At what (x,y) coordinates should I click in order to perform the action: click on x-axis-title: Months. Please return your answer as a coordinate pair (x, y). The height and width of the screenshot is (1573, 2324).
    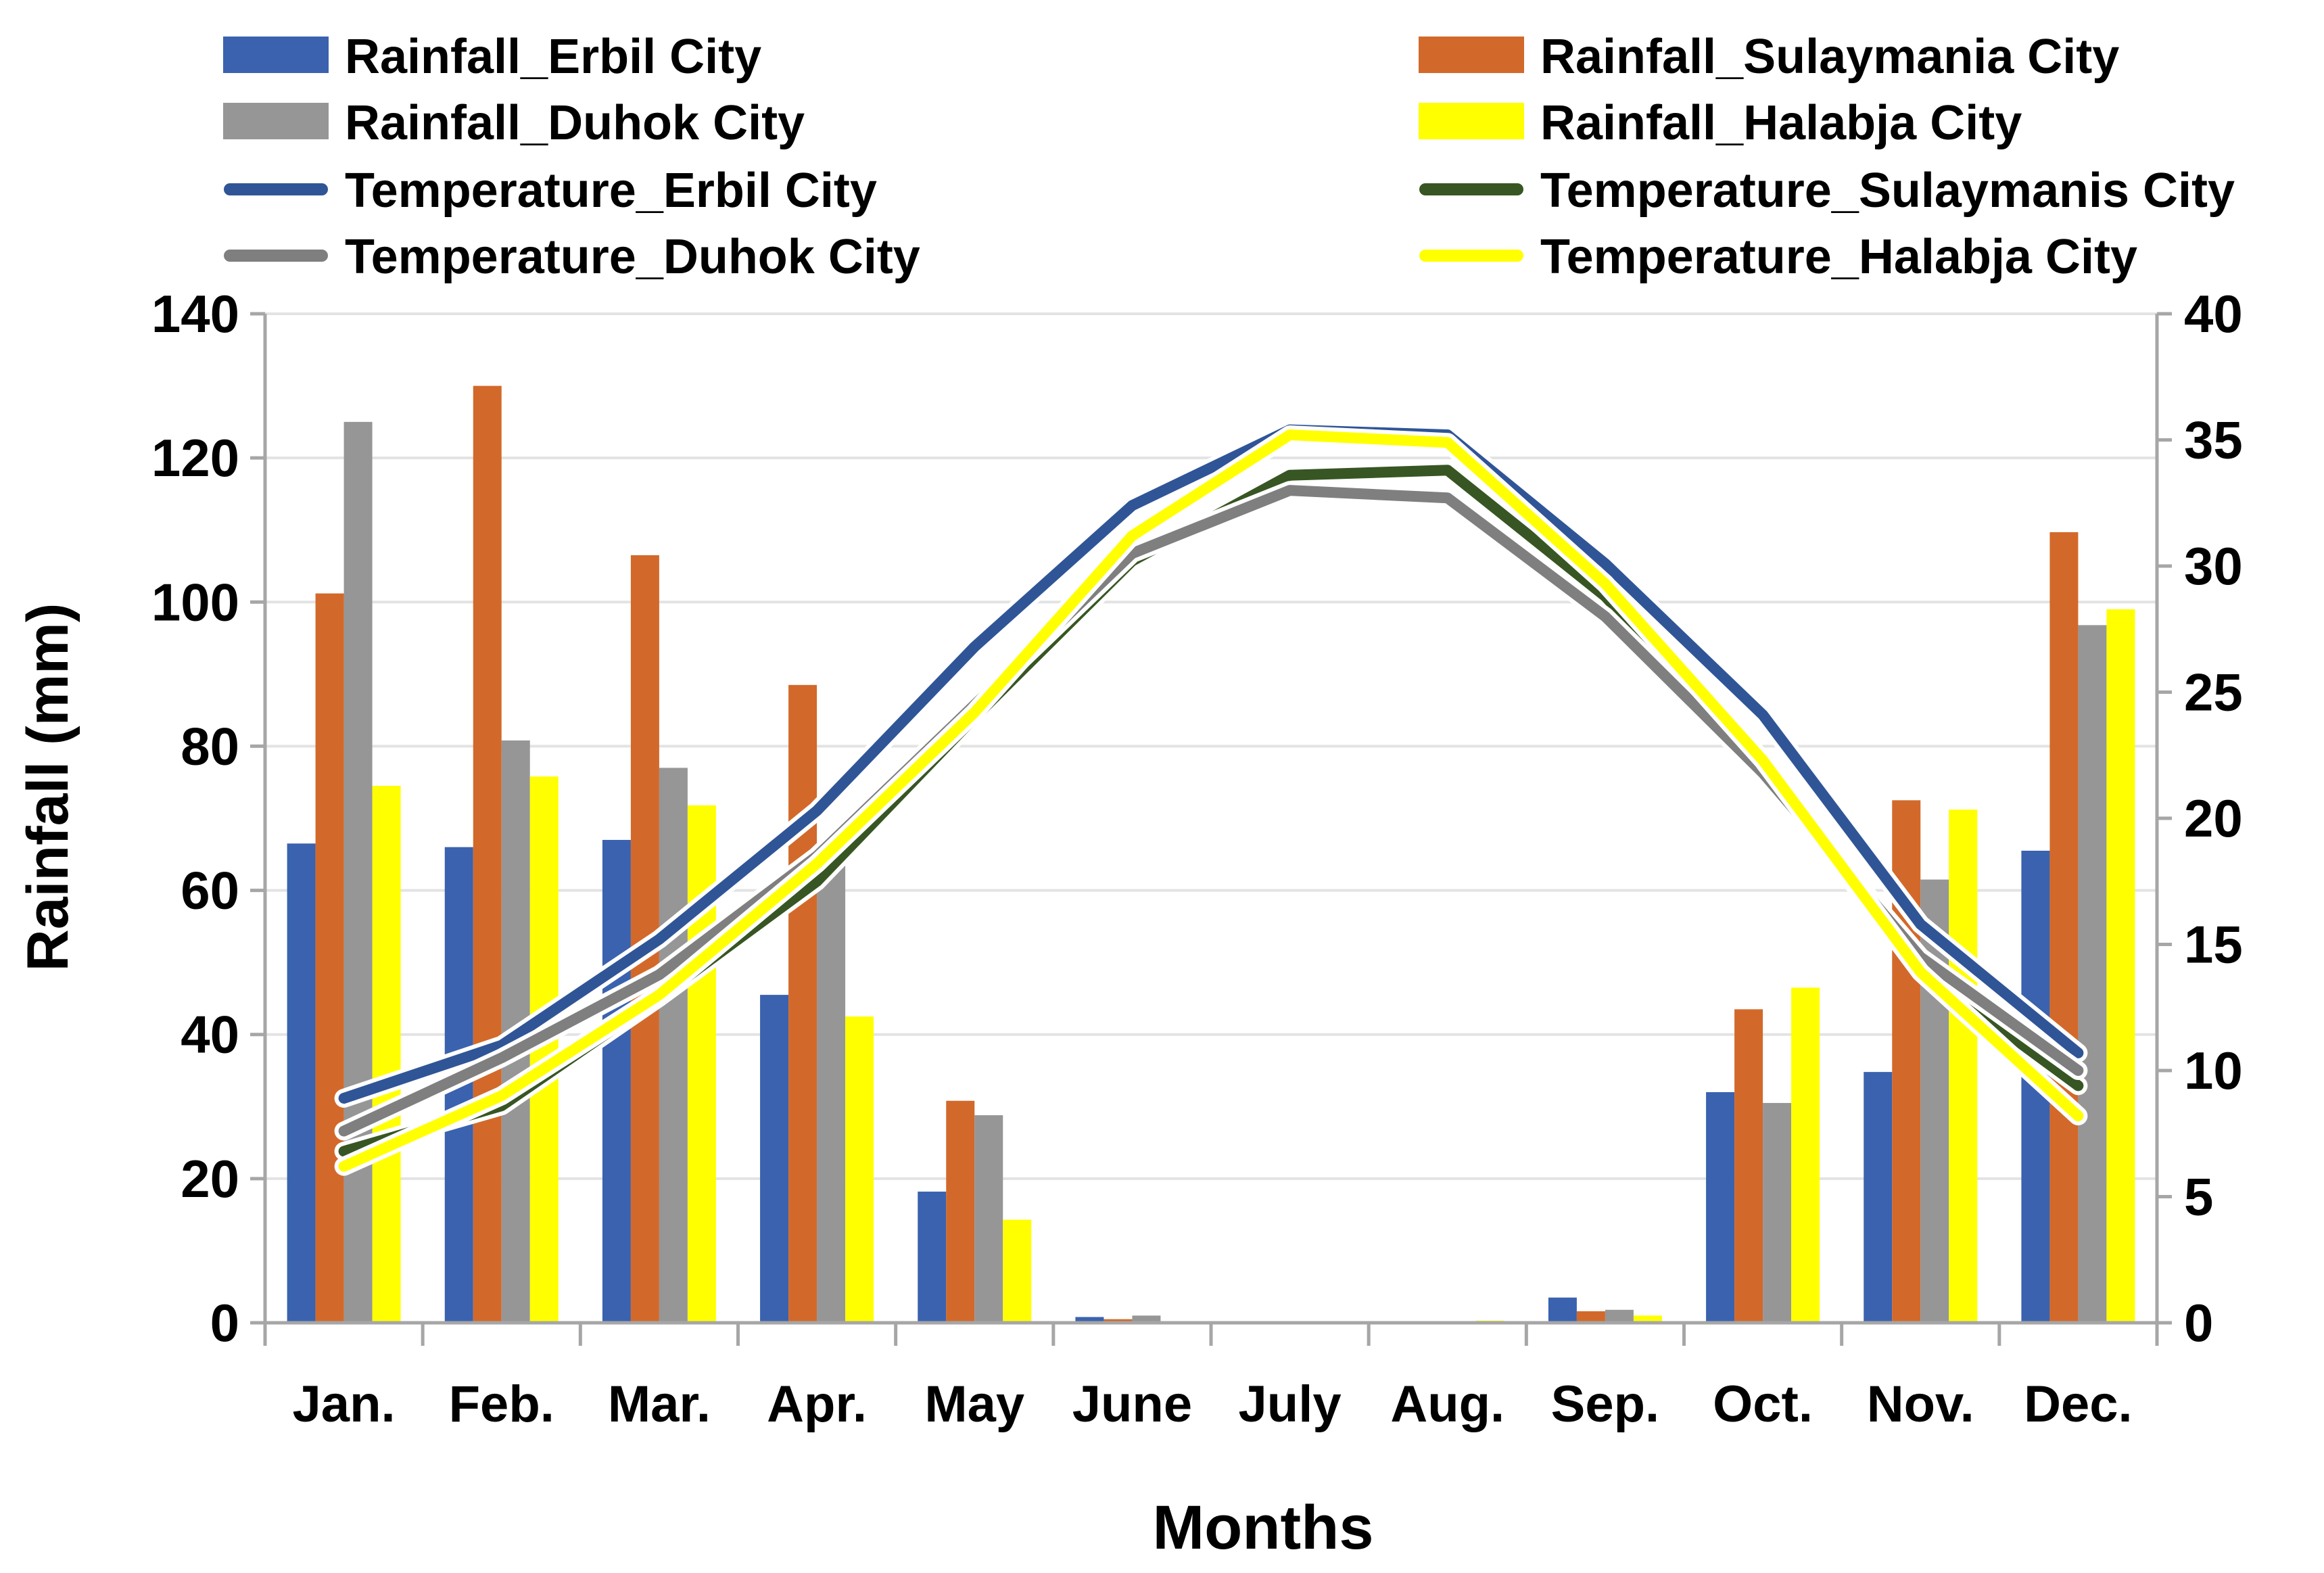
    Looking at the image, I should click on (1262, 1527).